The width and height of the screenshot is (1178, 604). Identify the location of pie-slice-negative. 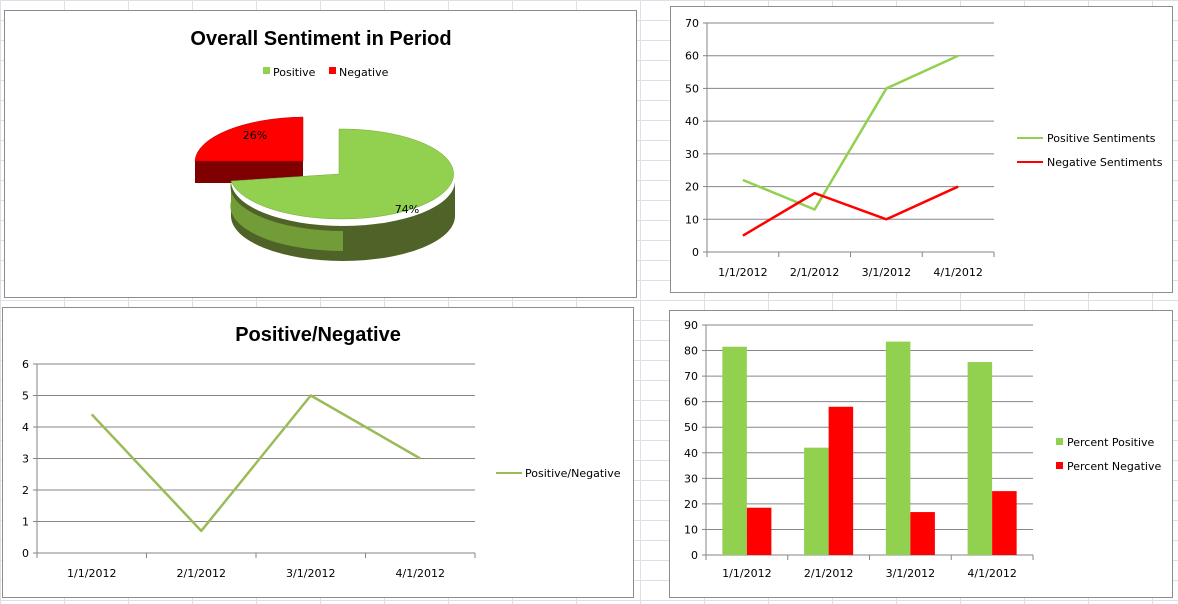
(249, 139).